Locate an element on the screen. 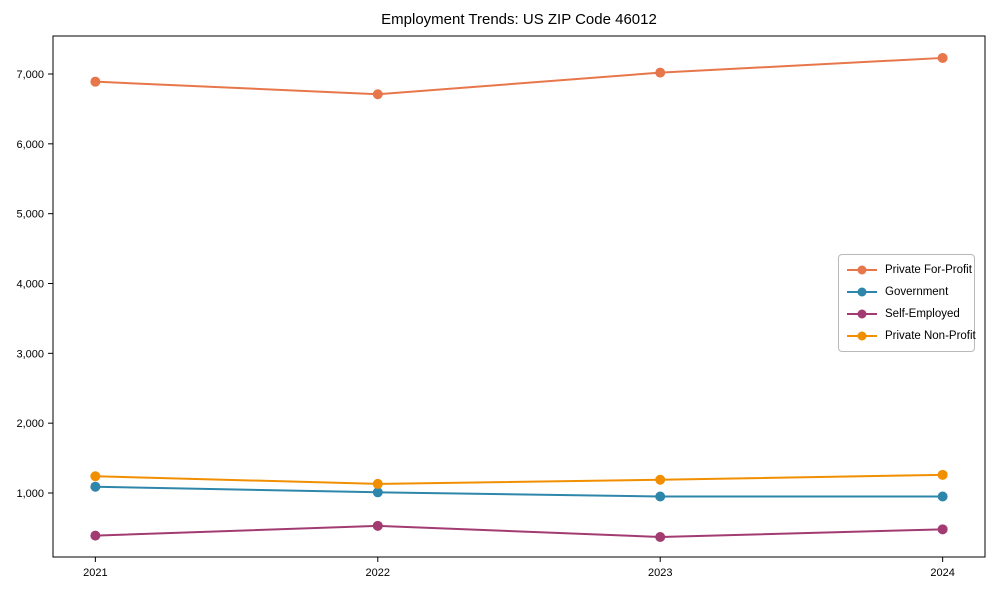  y-tick-label: 2,000 is located at coordinates (30, 424).